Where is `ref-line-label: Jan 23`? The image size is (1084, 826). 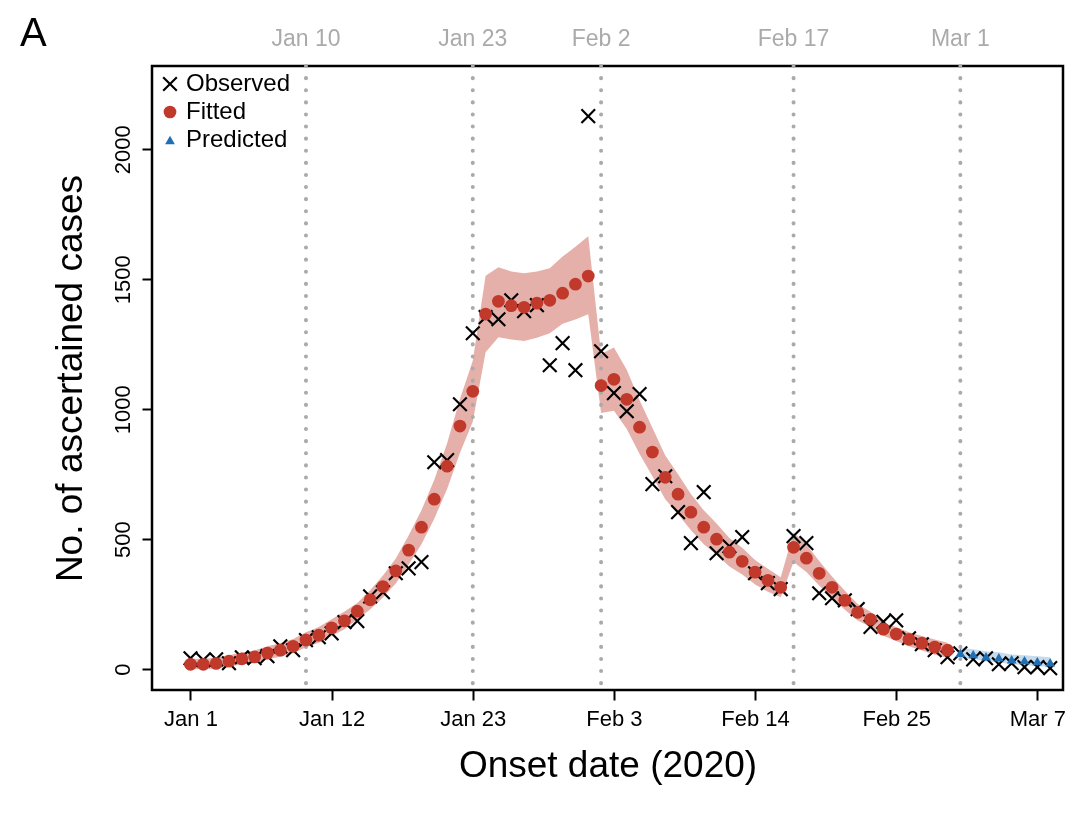
ref-line-label: Jan 23 is located at coordinates (473, 38).